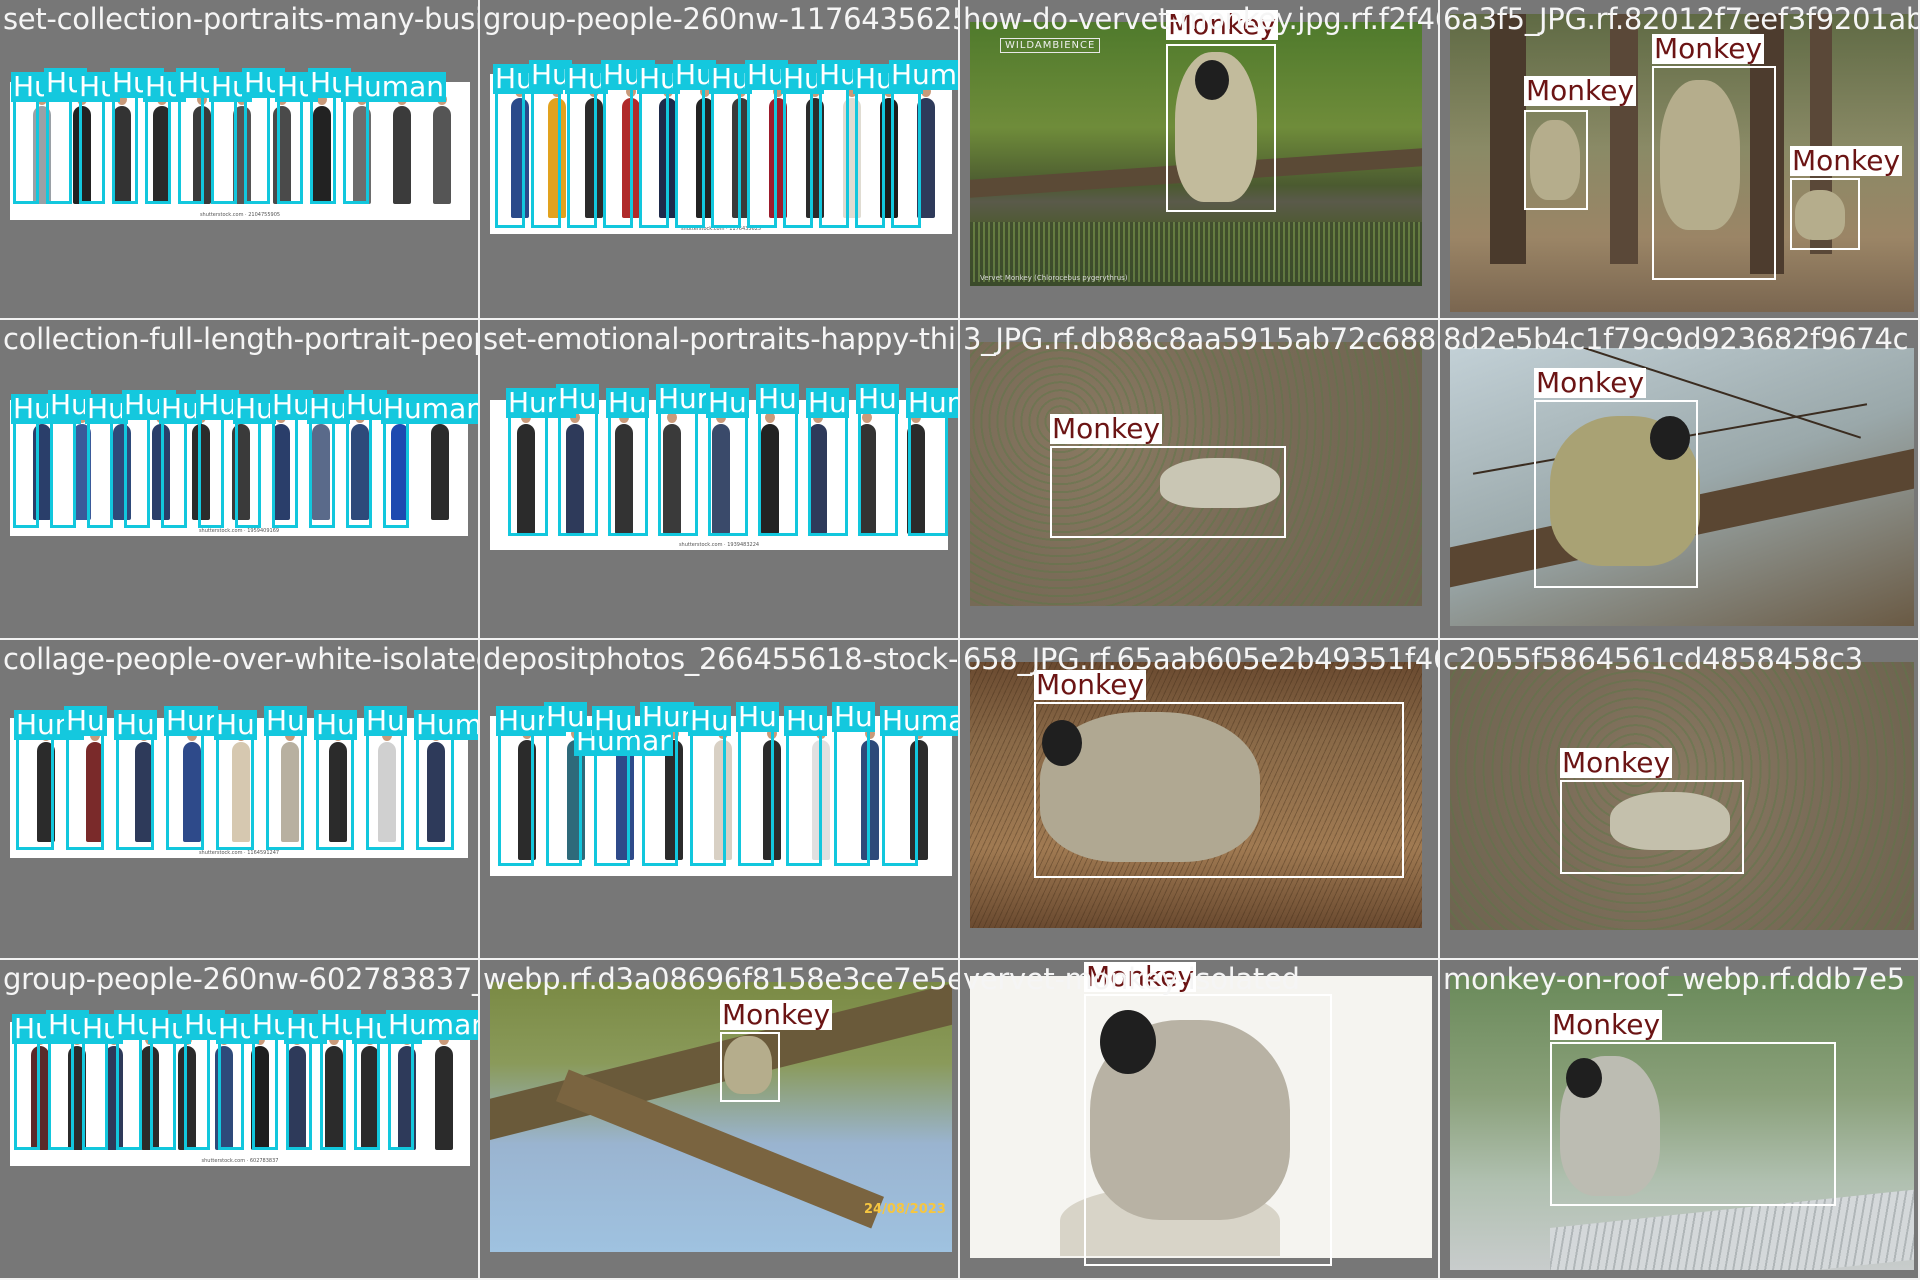  I want to click on people-photo: shutterstock.com · 2104755905, so click(240, 151).